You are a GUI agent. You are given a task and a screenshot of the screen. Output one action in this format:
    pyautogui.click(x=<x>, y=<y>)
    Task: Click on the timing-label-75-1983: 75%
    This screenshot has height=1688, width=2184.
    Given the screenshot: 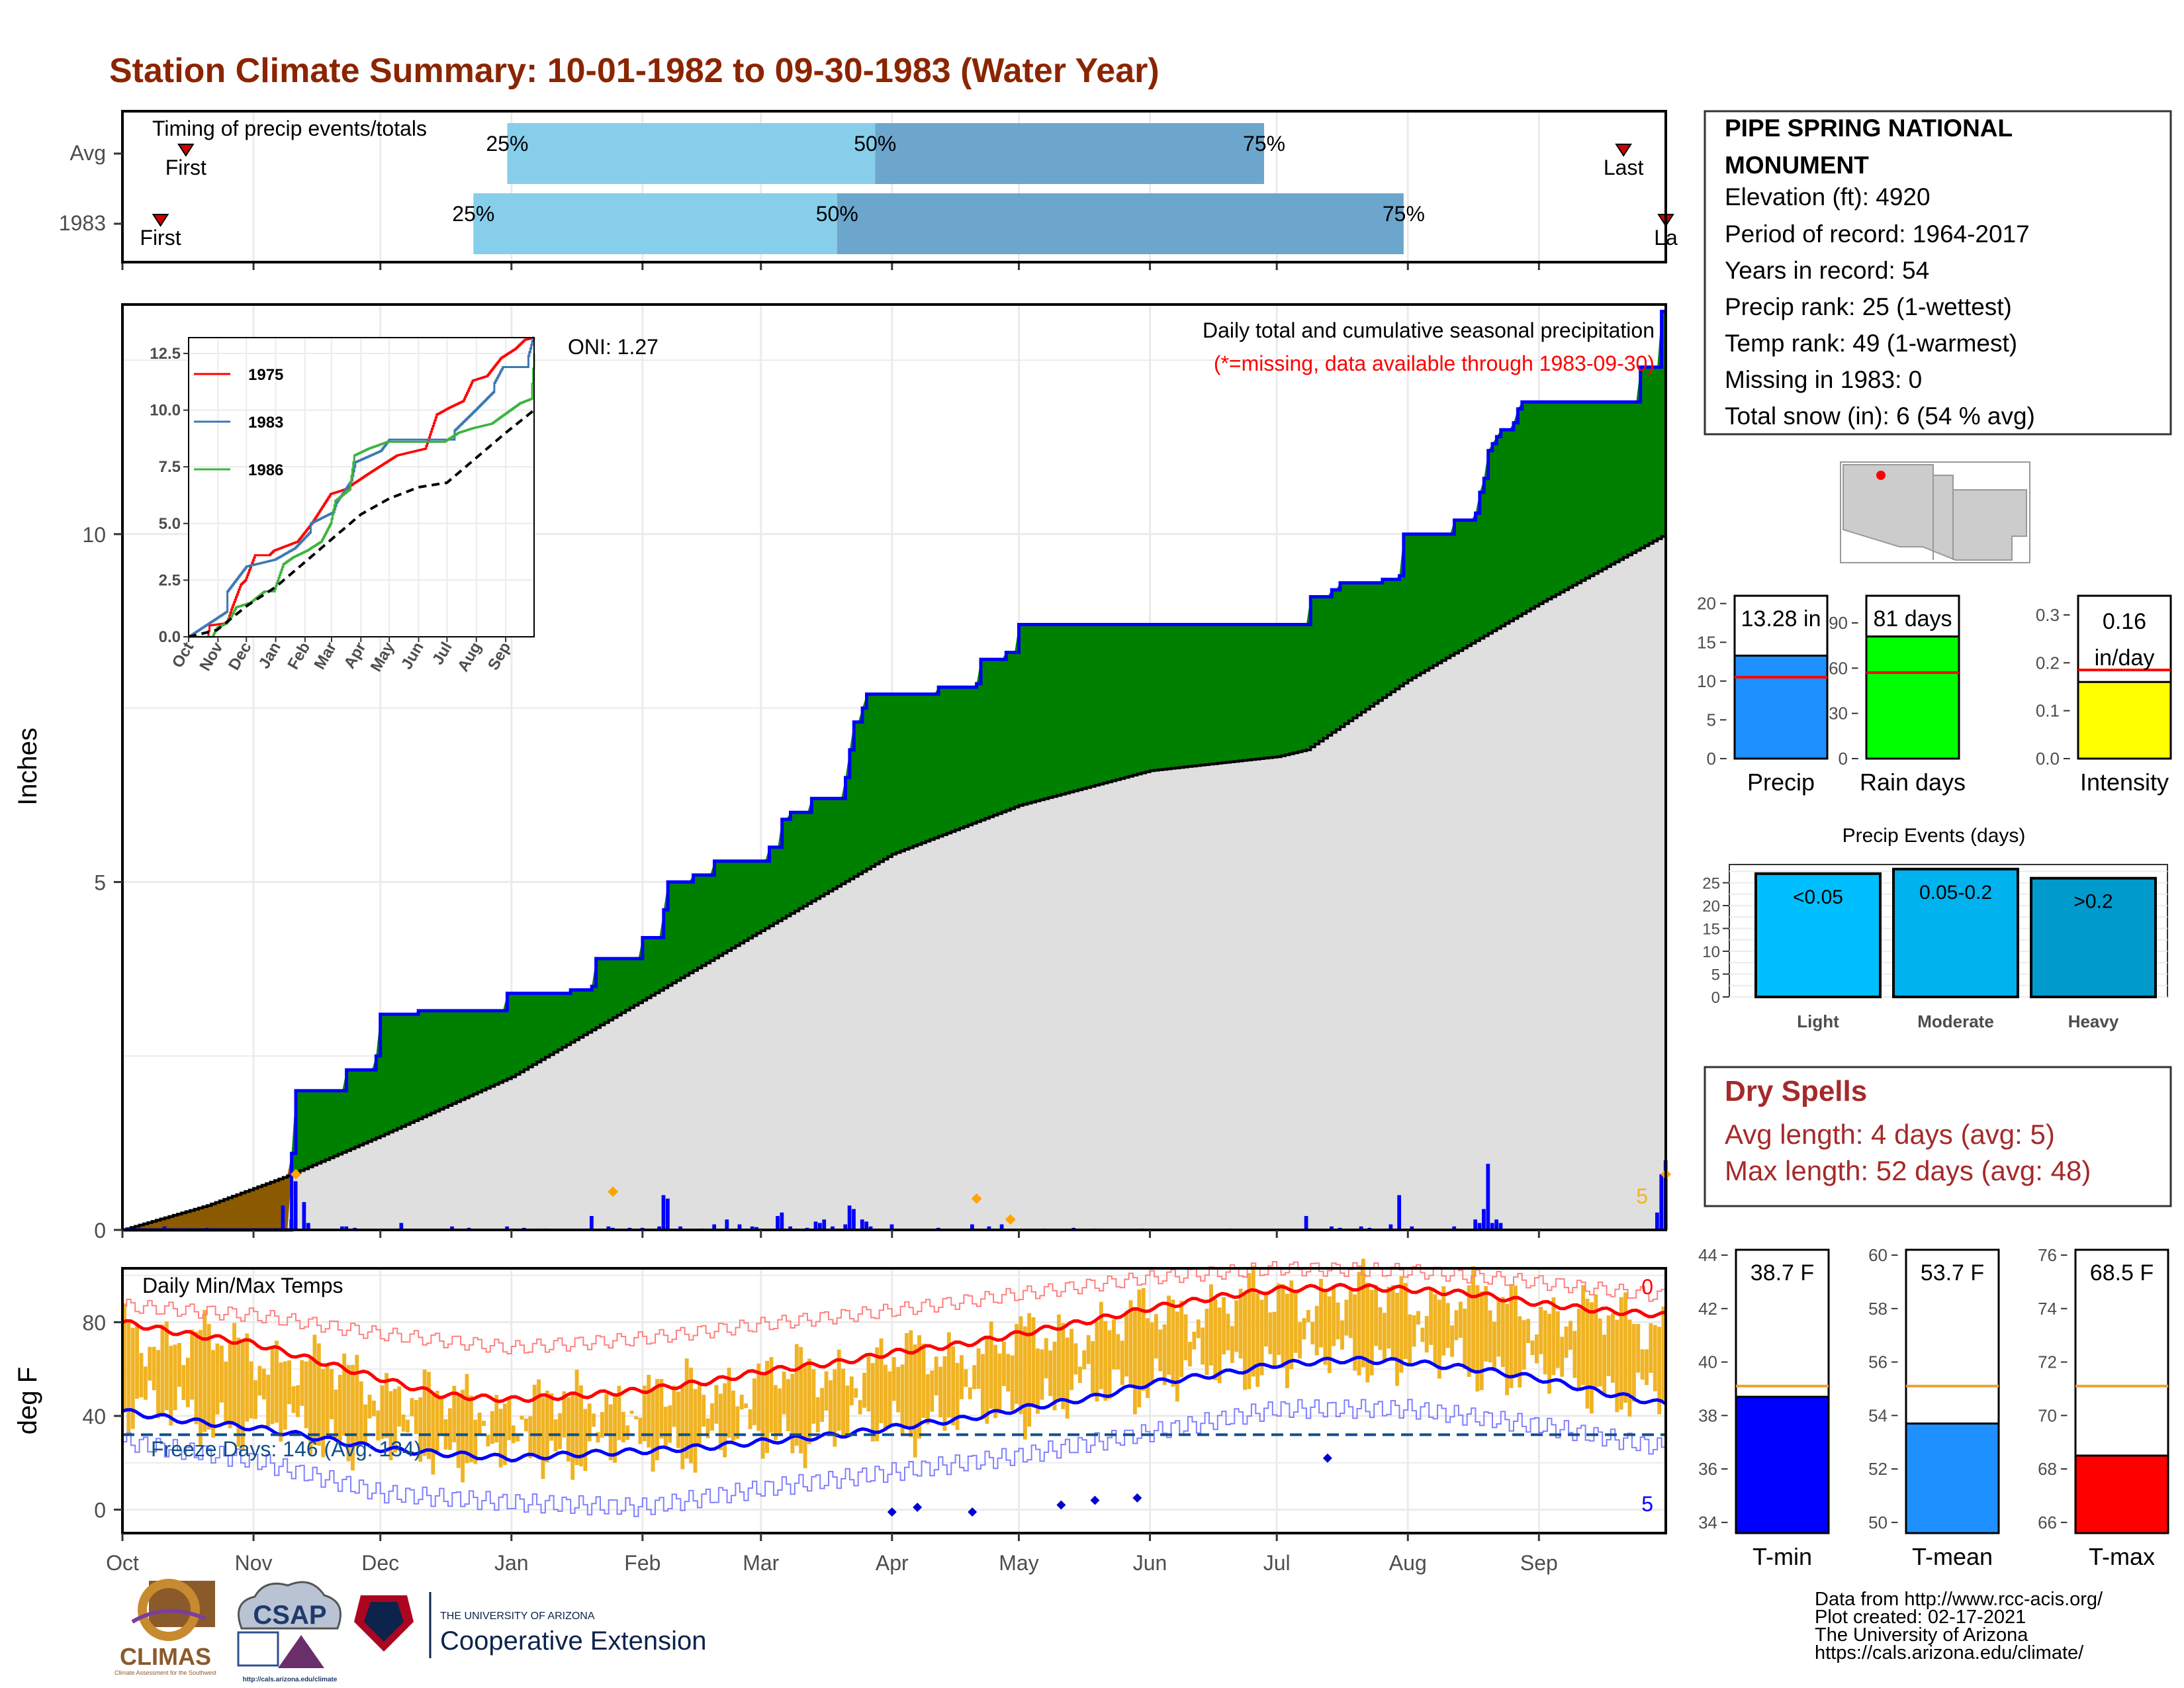 What is the action you would take?
    pyautogui.click(x=1404, y=214)
    